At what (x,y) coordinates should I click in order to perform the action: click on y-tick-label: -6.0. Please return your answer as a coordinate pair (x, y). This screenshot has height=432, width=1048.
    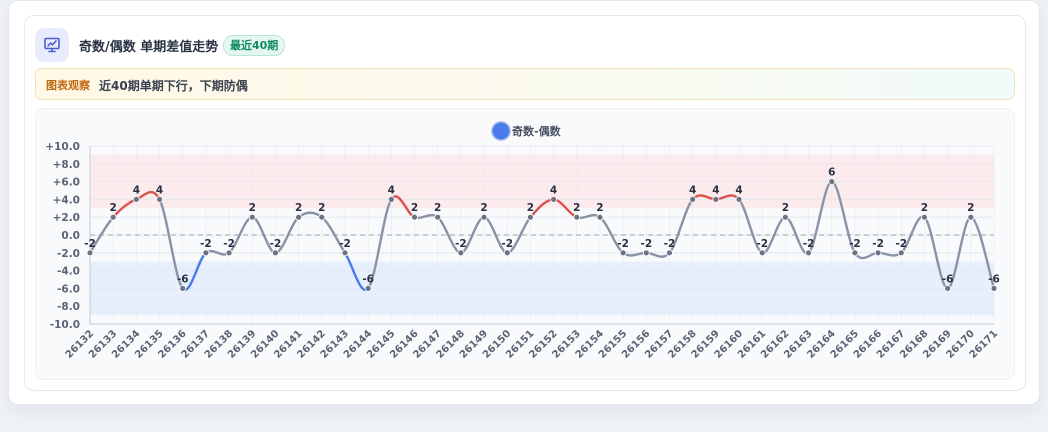
    Looking at the image, I should click on (68, 289).